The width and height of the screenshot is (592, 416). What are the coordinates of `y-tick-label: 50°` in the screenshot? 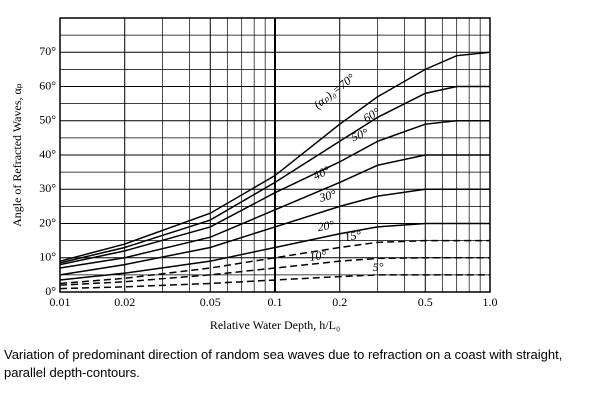 It's located at (47, 120).